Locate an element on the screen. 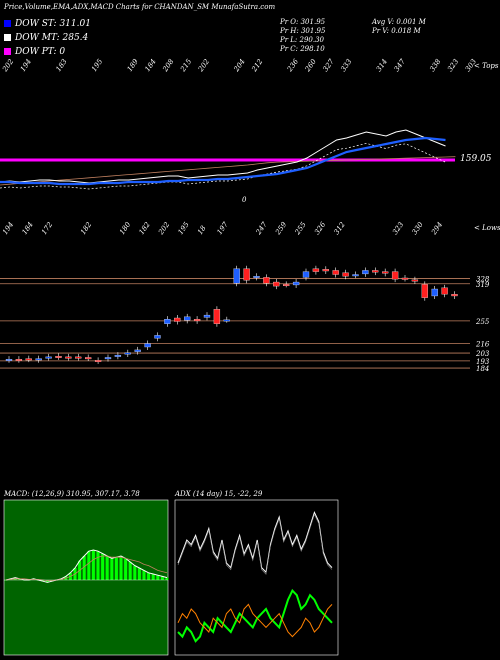 The width and height of the screenshot is (500, 660). level-label: 328 is located at coordinates (483, 280).